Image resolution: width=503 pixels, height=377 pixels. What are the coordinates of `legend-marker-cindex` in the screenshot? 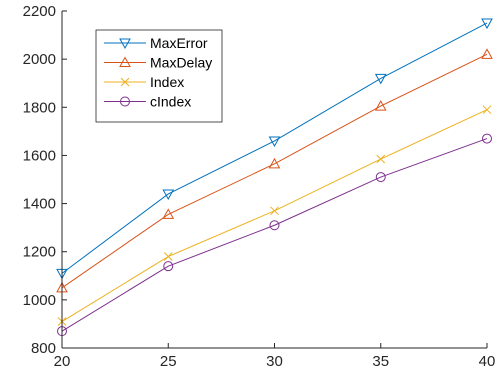 It's located at (125, 101).